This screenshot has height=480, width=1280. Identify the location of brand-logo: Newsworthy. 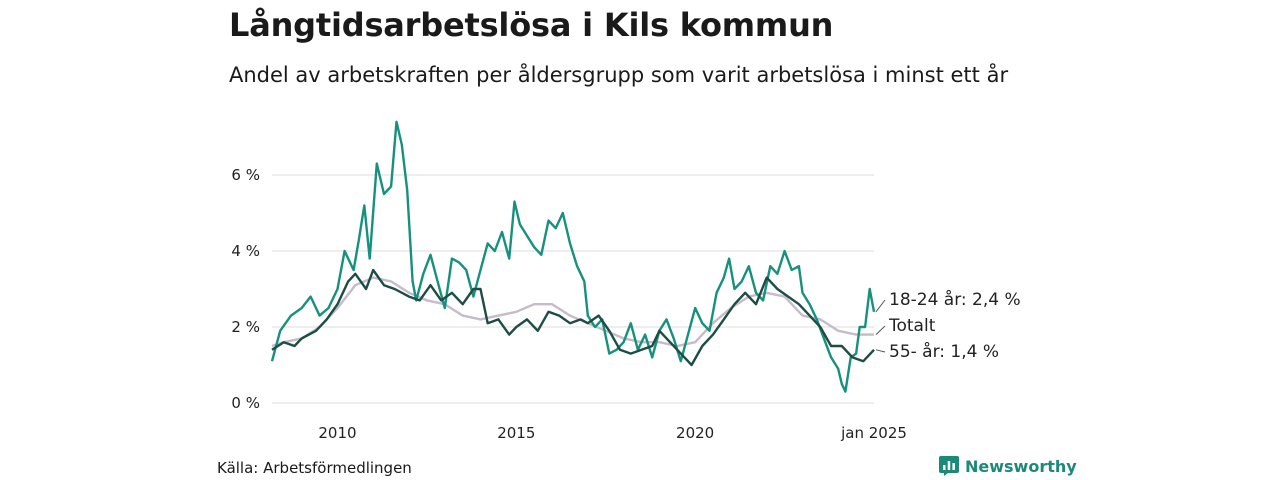
(1008, 466).